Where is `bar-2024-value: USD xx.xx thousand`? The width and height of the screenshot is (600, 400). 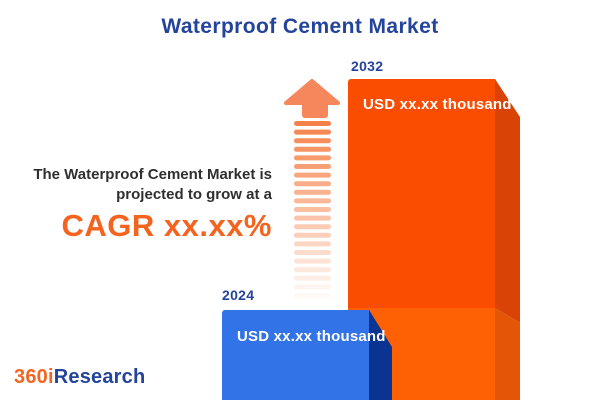
bar-2024-value: USD xx.xx thousand is located at coordinates (311, 336).